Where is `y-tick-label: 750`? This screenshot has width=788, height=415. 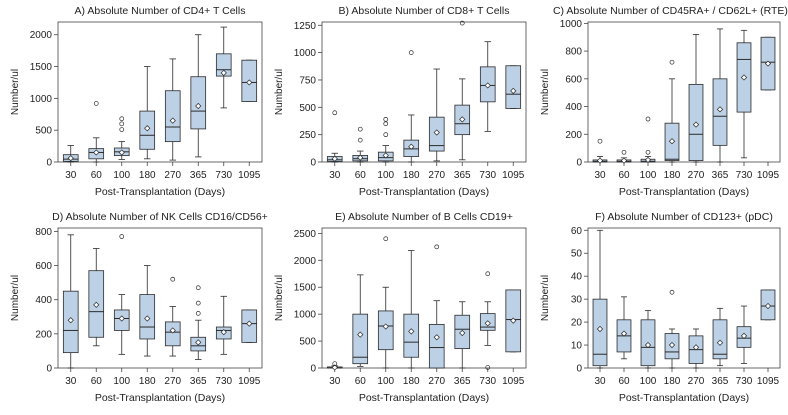 y-tick-label: 750 is located at coordinates (307, 80).